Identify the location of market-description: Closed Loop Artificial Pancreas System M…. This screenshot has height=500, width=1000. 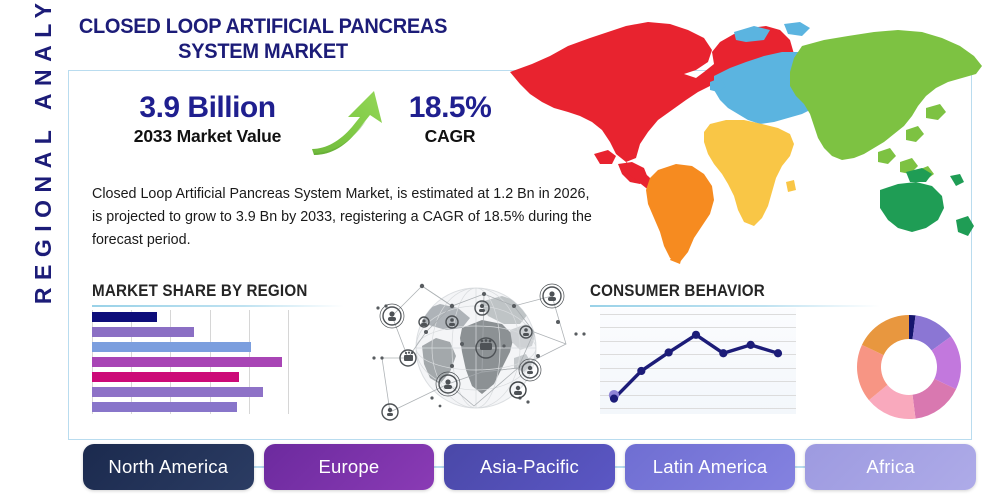
(342, 217).